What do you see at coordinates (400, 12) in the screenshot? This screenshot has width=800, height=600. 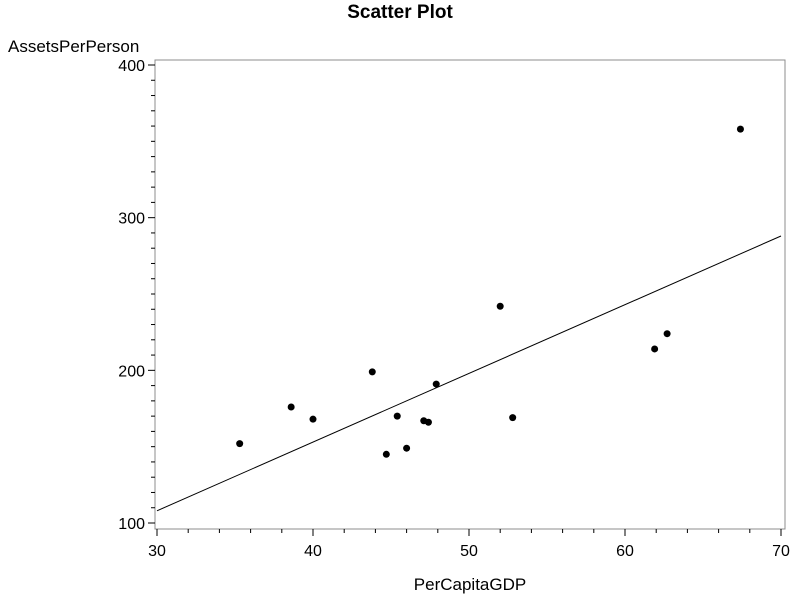 I see `chart-title: Scatter Plot` at bounding box center [400, 12].